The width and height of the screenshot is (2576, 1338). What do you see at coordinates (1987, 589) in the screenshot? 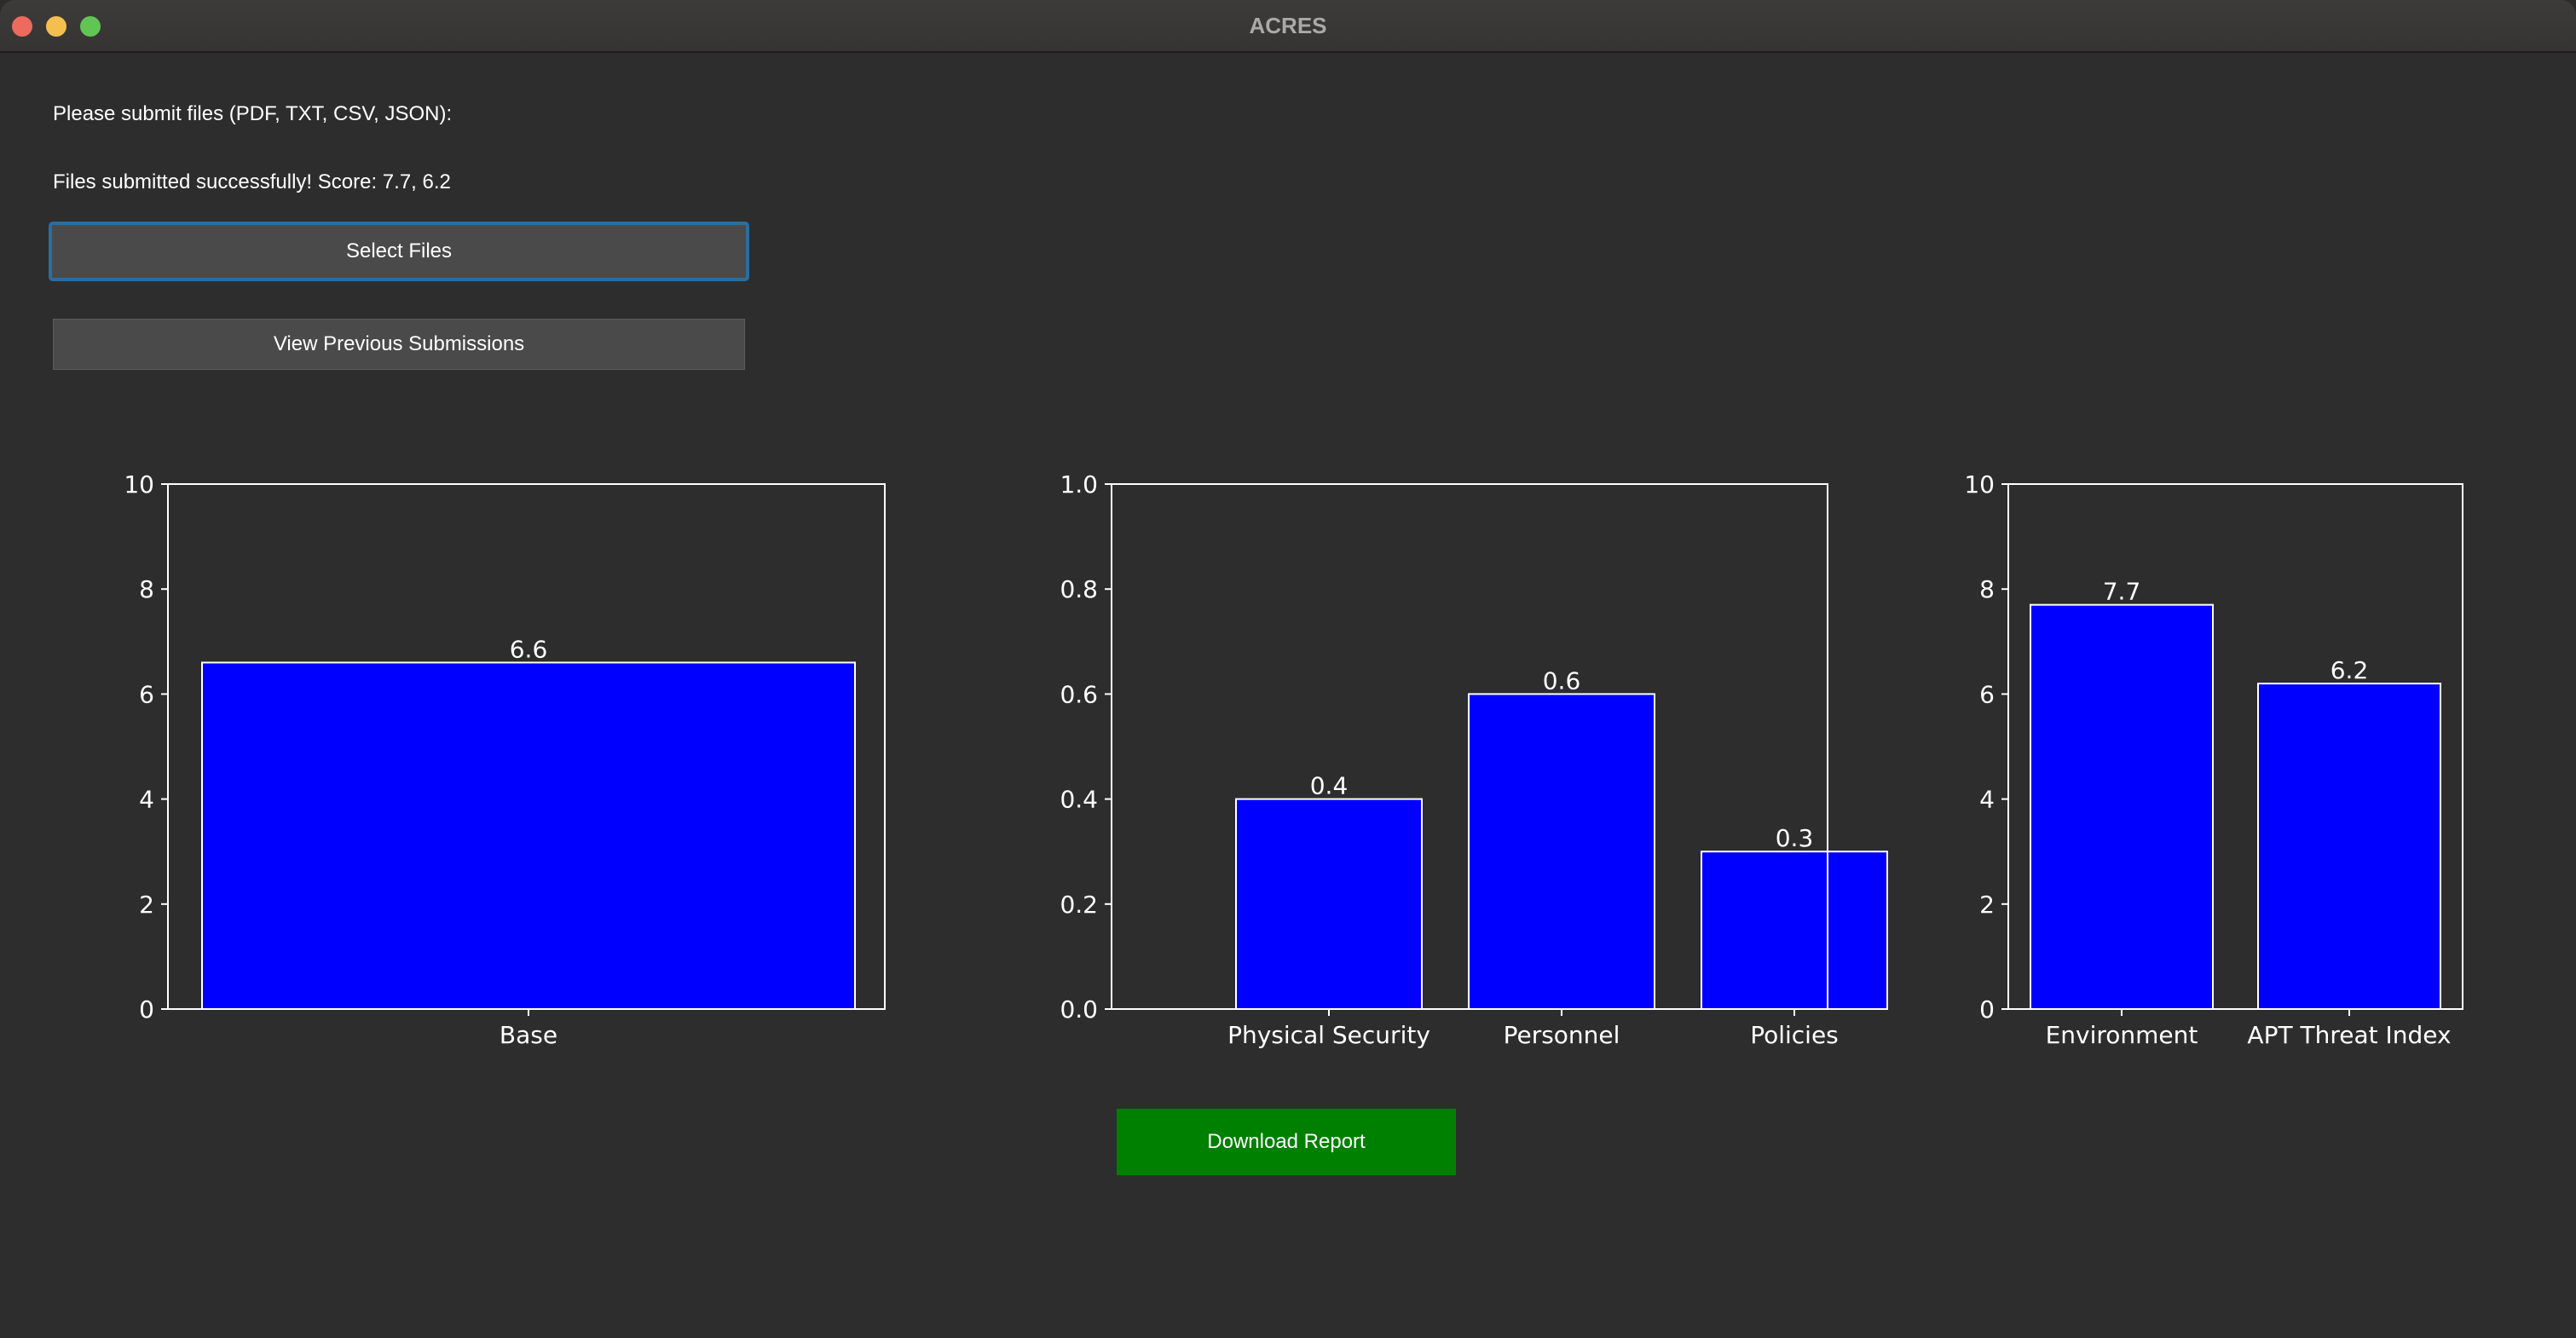
I see `chart-3-y-tick-label: 8` at bounding box center [1987, 589].